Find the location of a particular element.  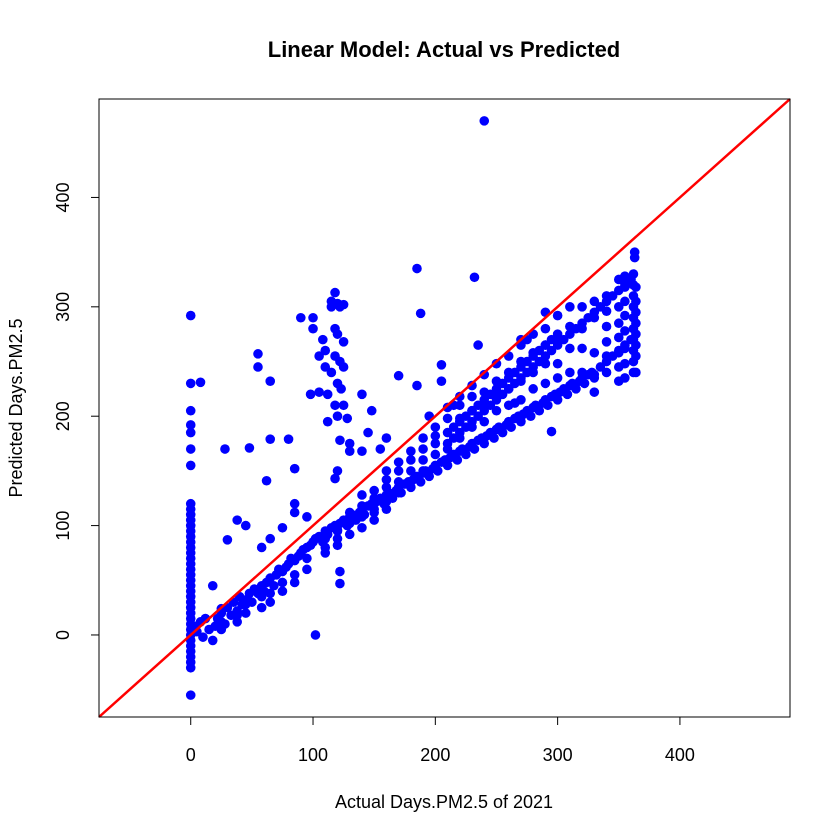

x-tick-label: 400 is located at coordinates (680, 755).